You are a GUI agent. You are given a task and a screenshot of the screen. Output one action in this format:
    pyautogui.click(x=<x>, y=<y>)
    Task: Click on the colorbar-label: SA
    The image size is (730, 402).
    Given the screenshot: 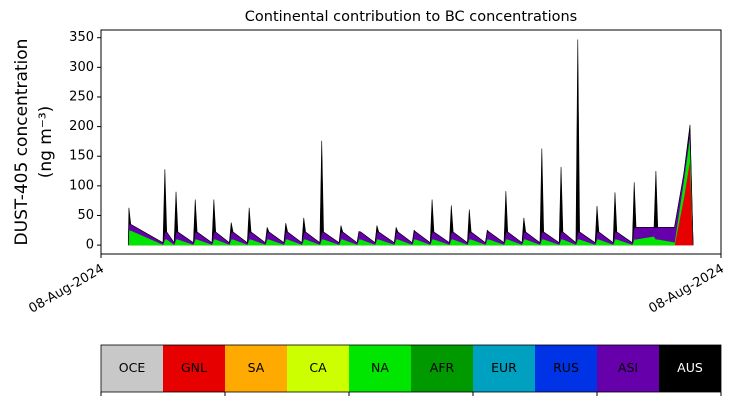 What is the action you would take?
    pyautogui.click(x=256, y=367)
    